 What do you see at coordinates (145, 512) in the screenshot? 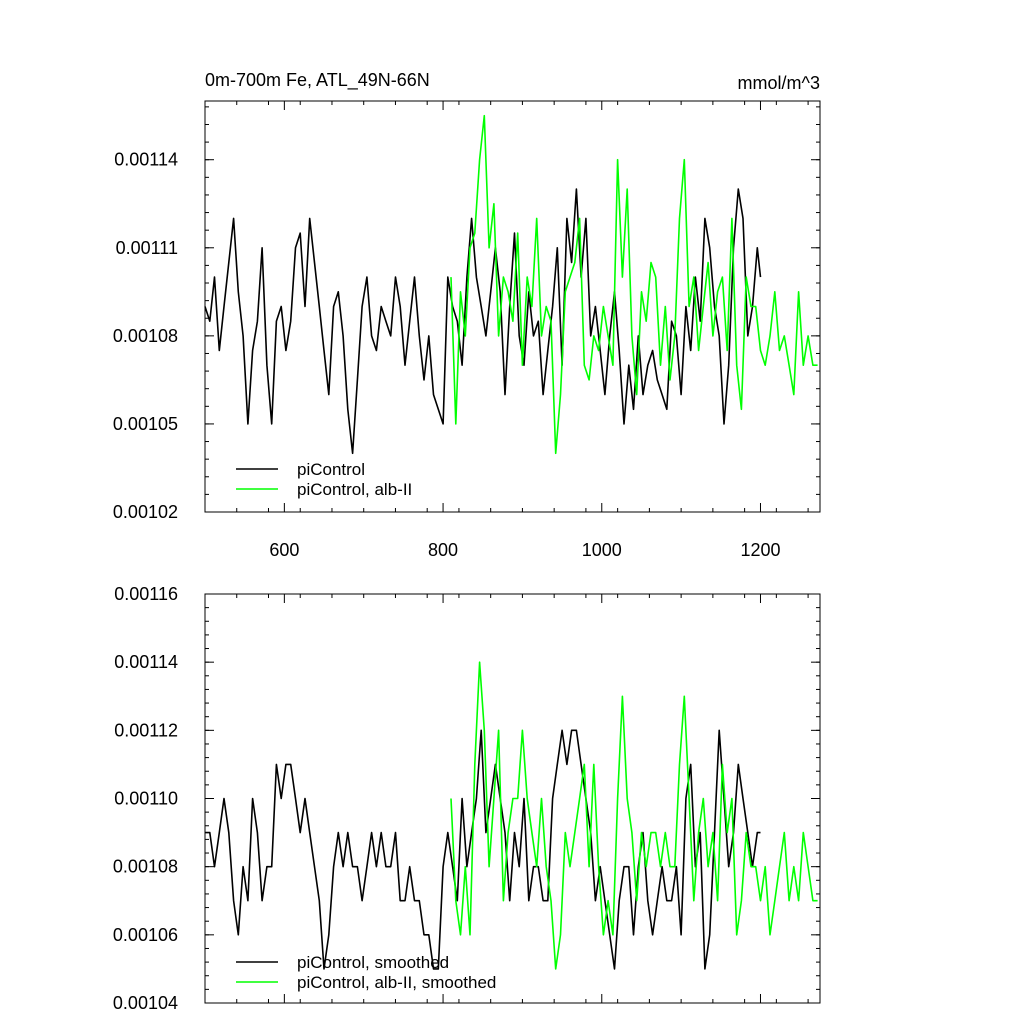
I see `y-tick-label: 0.00102` at bounding box center [145, 512].